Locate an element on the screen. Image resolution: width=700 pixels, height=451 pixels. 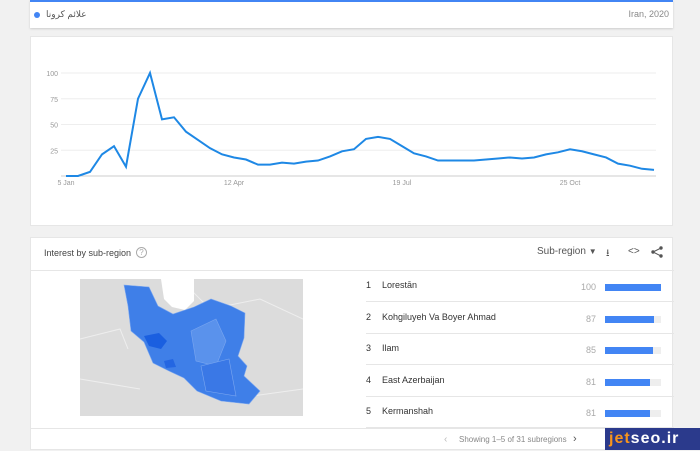
y-tick-label: 75 is located at coordinates (54, 100).